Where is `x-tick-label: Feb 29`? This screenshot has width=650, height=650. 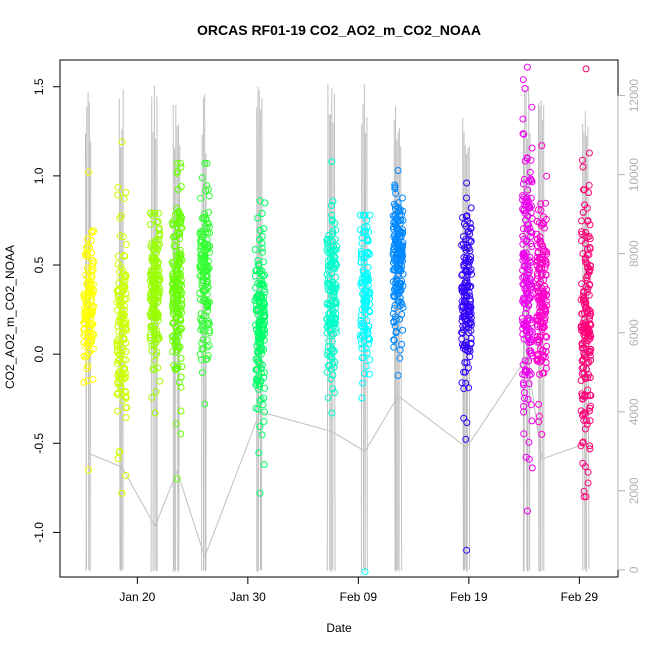
x-tick-label: Feb 29 is located at coordinates (580, 597).